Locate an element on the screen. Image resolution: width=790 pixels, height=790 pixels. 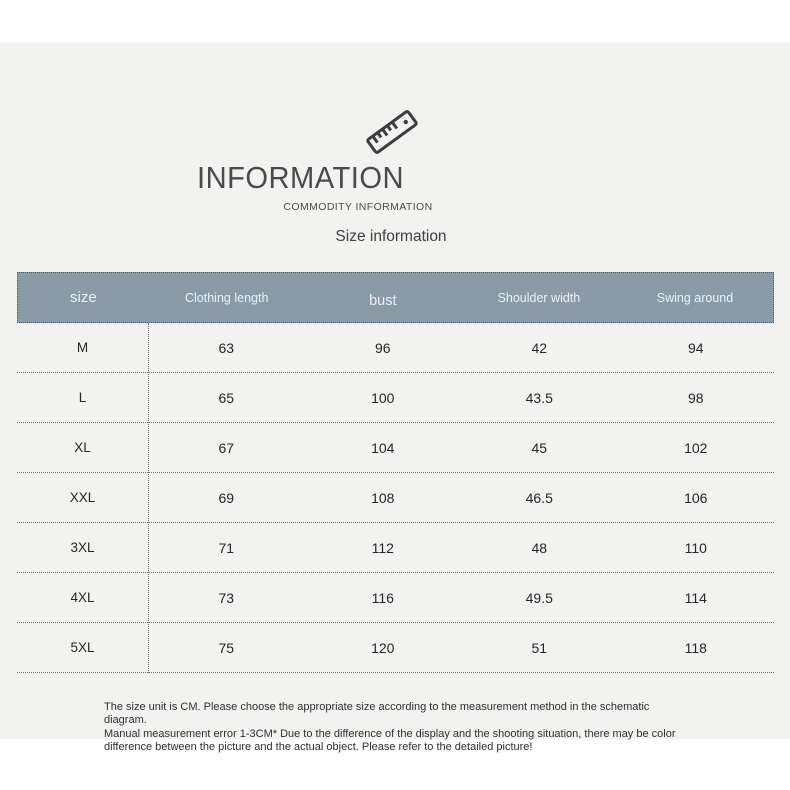
size-label: XXL is located at coordinates (82, 497).